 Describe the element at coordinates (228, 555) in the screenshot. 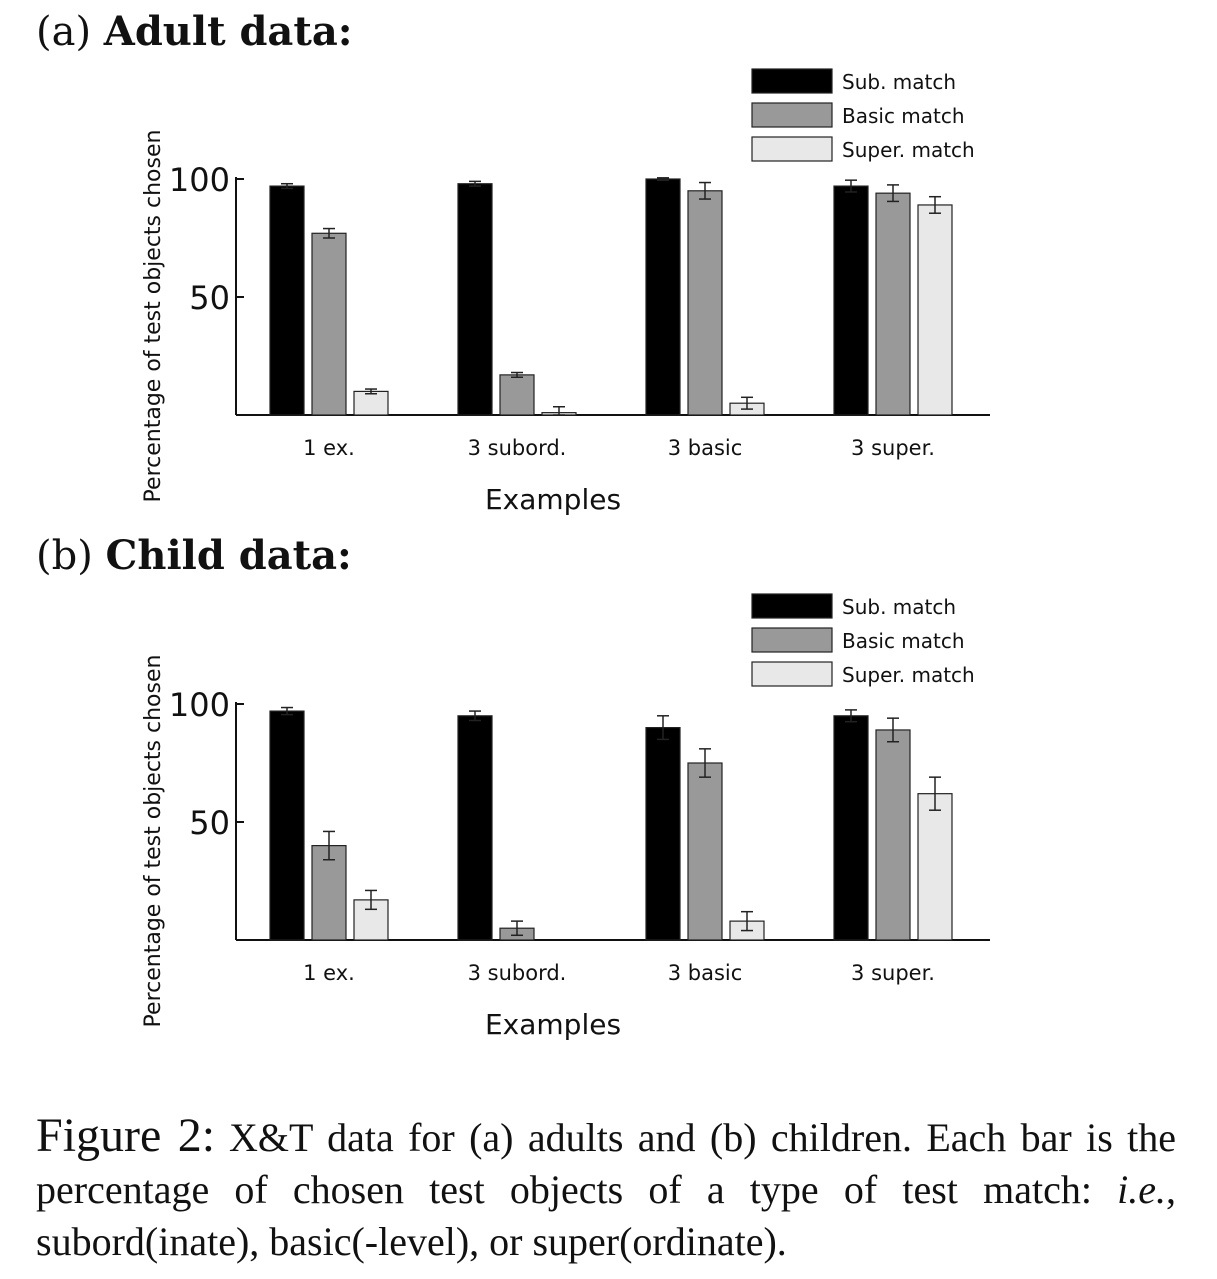

I see `panel-name: Child data:` at that location.